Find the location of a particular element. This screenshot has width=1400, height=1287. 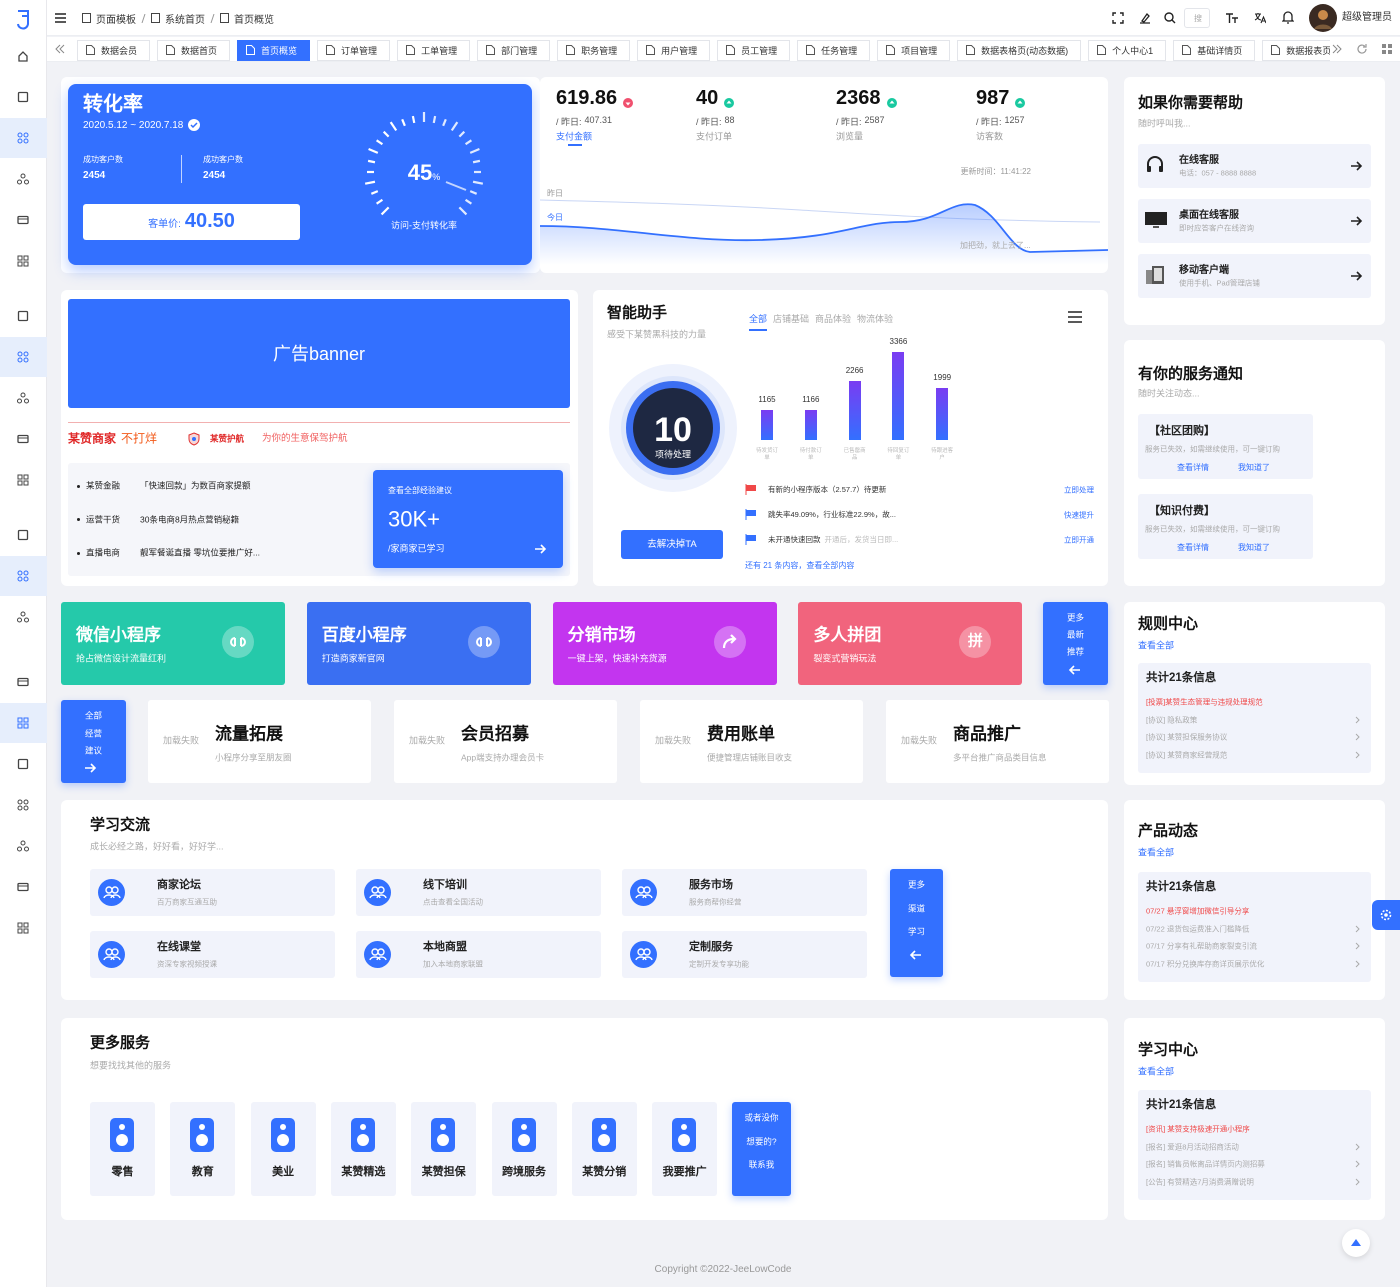

info-item: [协议] 某赞担保服务协议 is located at coordinates (1187, 737).